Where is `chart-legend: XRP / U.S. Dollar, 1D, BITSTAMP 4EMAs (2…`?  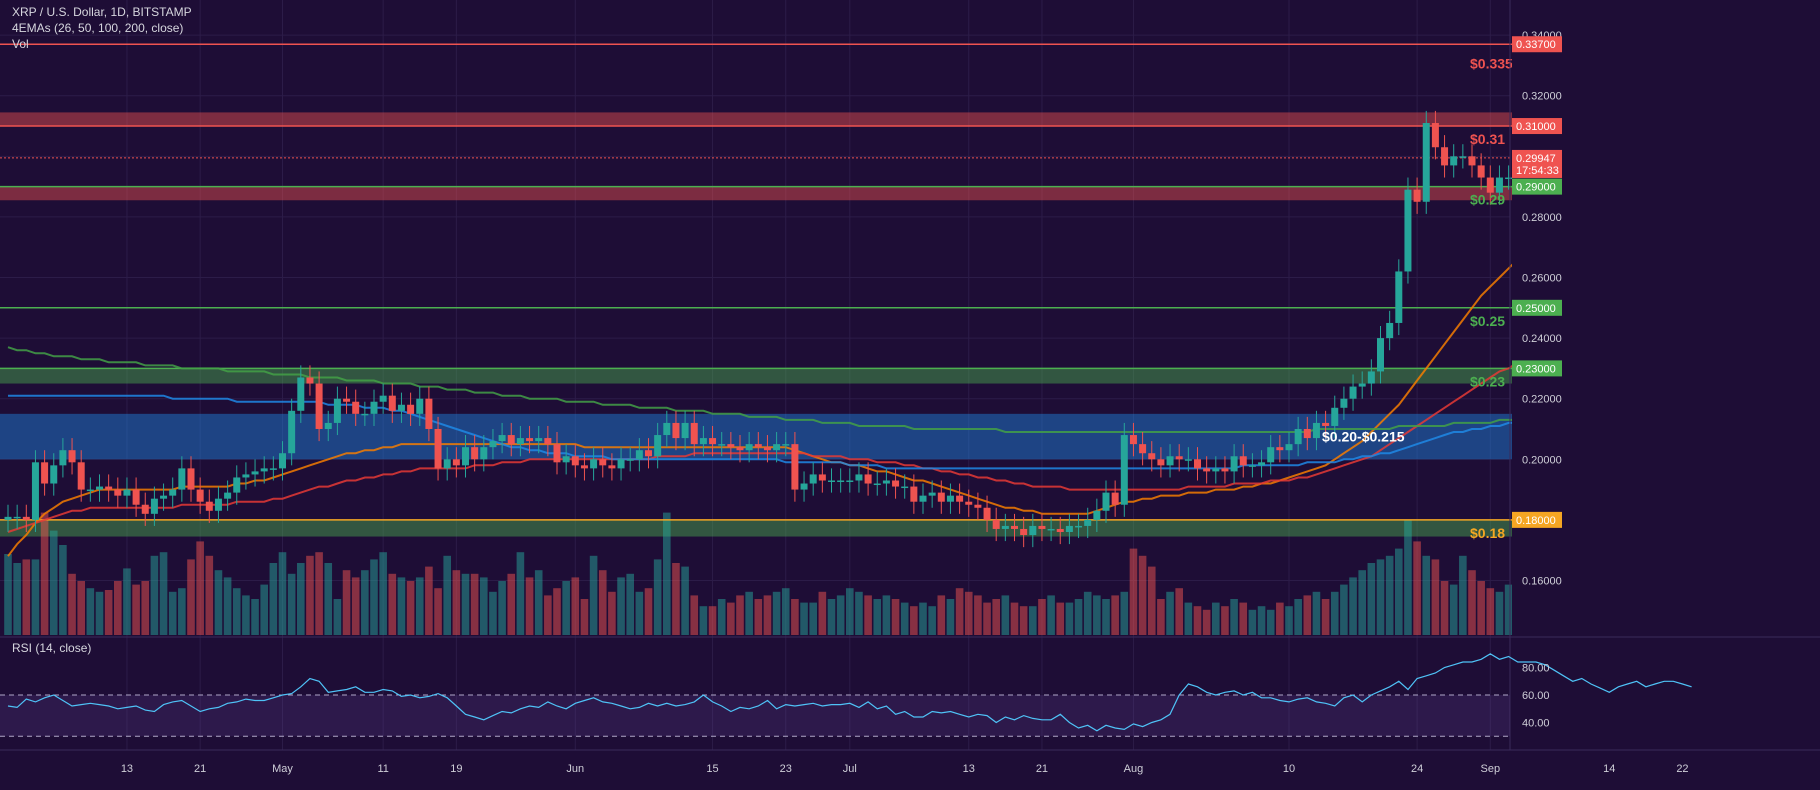 chart-legend: XRP / U.S. Dollar, 1D, BITSTAMP 4EMAs (2… is located at coordinates (102, 28).